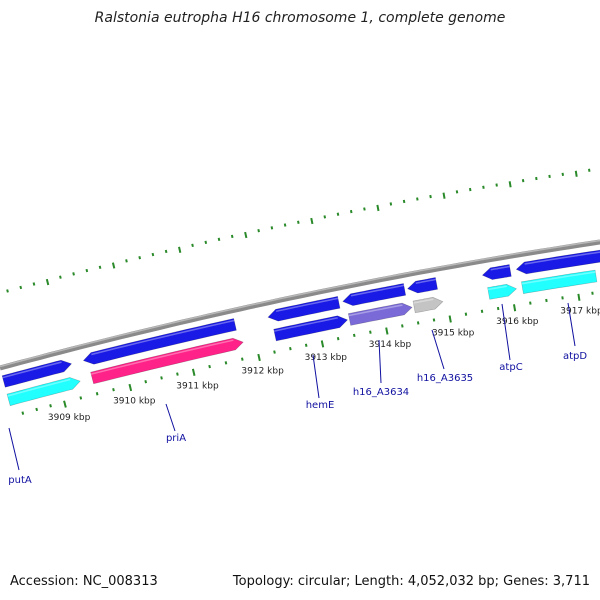 The width and height of the screenshot is (600, 600). Describe the element at coordinates (422, 285) in the screenshot. I see `gene-h16-a3635` at that location.